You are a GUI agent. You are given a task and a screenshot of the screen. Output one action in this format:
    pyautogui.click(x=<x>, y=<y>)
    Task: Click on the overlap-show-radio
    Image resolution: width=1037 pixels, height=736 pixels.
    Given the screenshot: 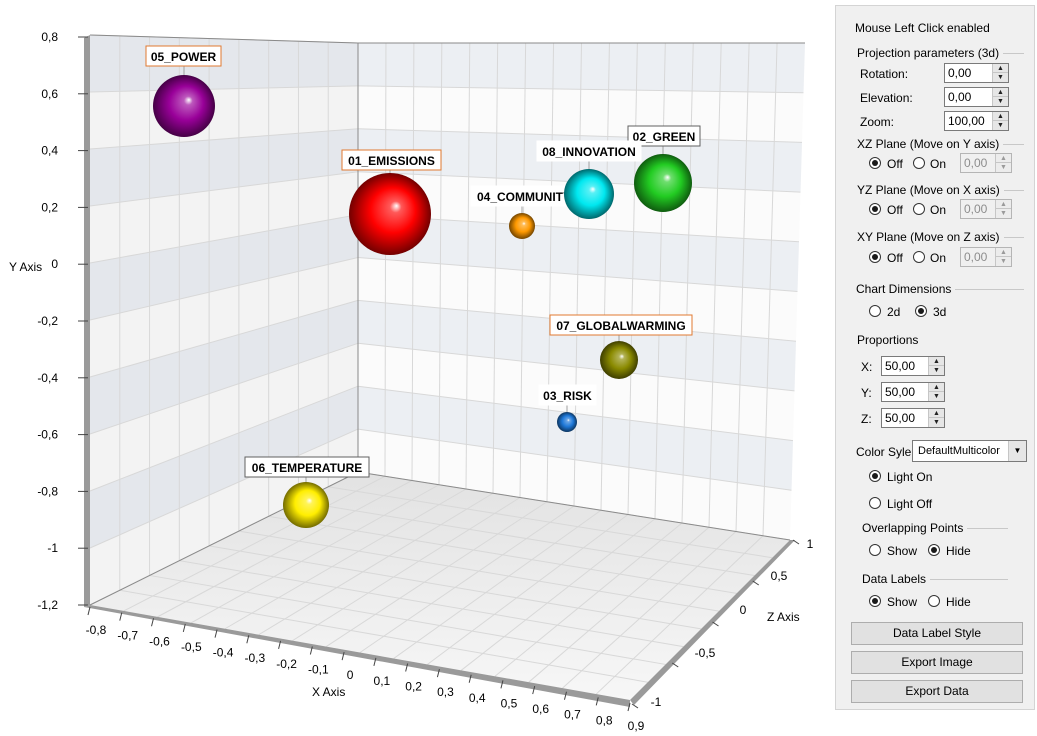 What is the action you would take?
    pyautogui.click(x=875, y=550)
    